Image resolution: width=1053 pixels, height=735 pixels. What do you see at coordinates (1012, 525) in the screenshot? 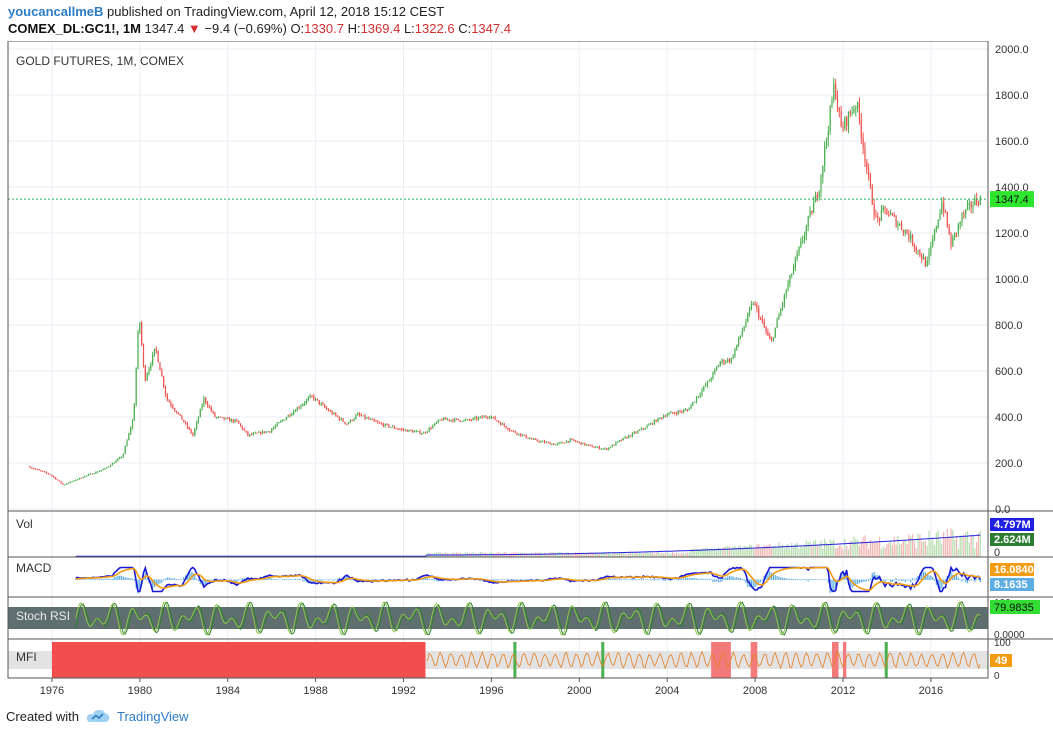
I see `vol-label-1: 4.797M` at bounding box center [1012, 525].